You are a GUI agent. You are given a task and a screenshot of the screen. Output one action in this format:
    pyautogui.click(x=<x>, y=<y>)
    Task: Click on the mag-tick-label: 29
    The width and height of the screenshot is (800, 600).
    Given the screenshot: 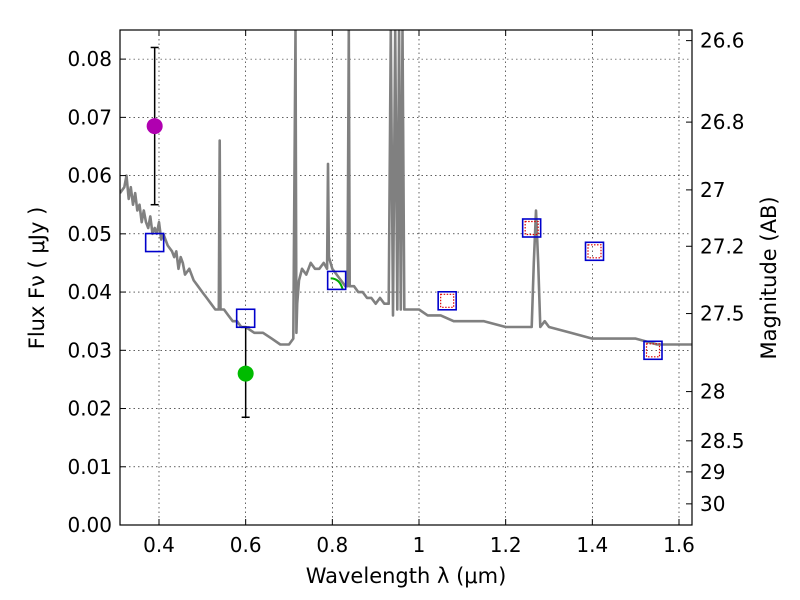 What is the action you would take?
    pyautogui.click(x=712, y=472)
    